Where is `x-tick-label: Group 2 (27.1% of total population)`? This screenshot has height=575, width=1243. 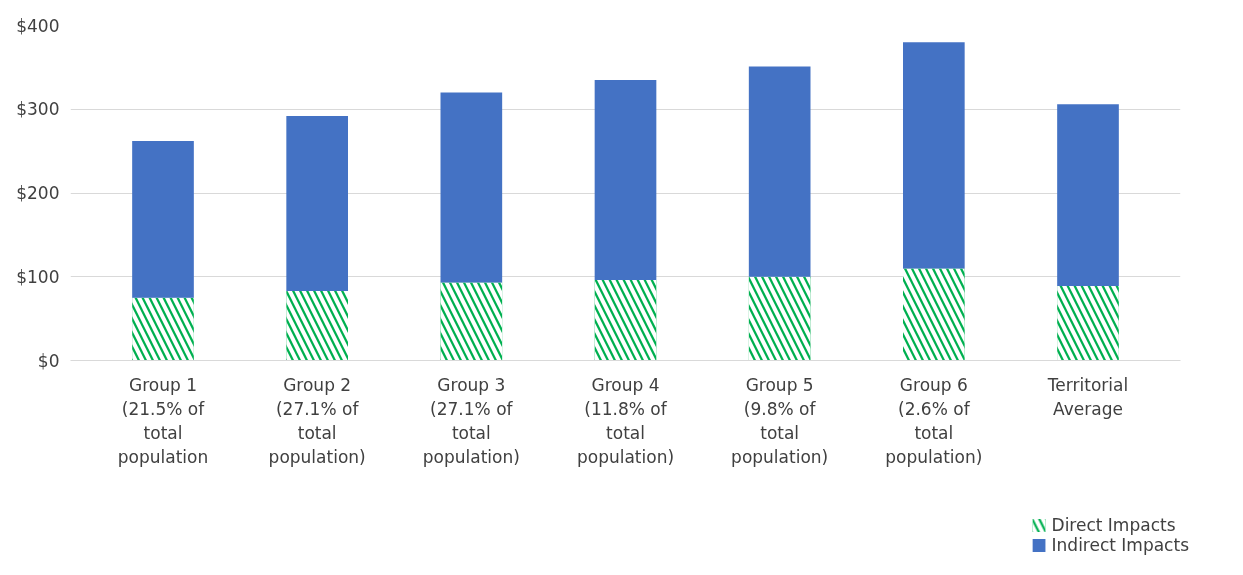
x-tick-label: Group 2 (27.1% of total population) is located at coordinates (317, 420).